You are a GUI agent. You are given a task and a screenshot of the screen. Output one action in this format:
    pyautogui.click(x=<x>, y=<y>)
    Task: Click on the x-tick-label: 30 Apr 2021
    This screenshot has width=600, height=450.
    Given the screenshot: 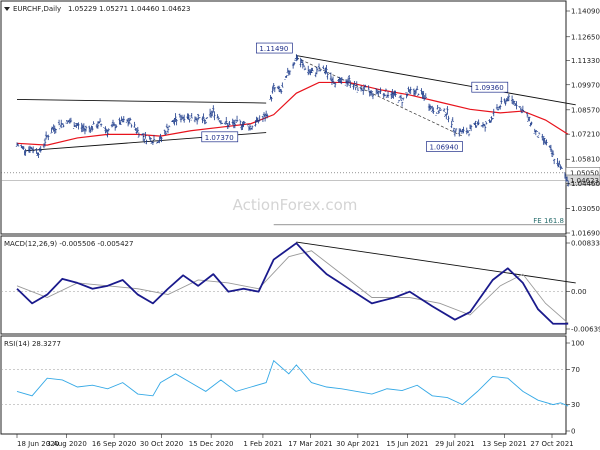 What is the action you would take?
    pyautogui.click(x=357, y=444)
    